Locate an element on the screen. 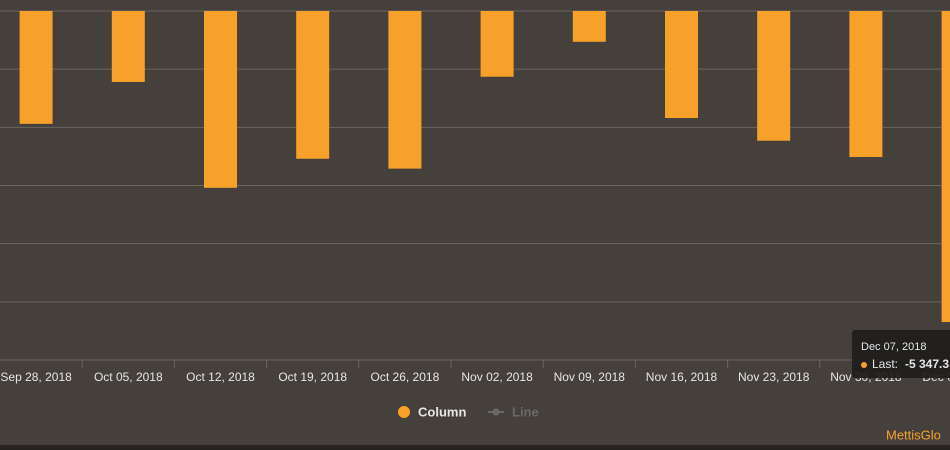 This screenshot has width=950, height=450. tooltip-box is located at coordinates (901, 354).